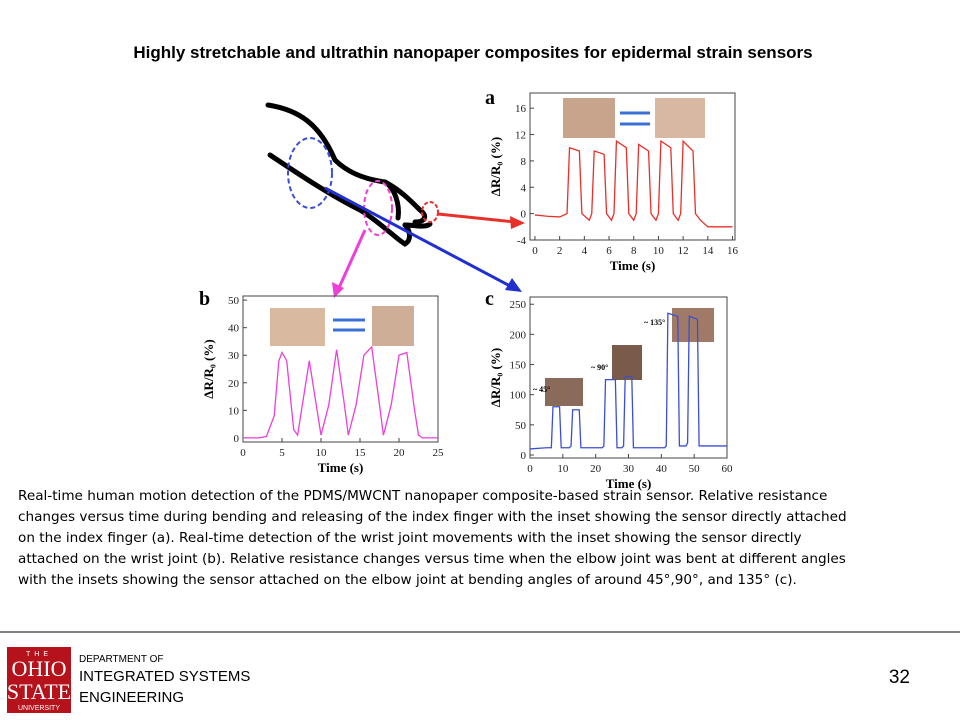 Image resolution: width=960 pixels, height=720 pixels. I want to click on annotation: ~ 45°, so click(541, 389).